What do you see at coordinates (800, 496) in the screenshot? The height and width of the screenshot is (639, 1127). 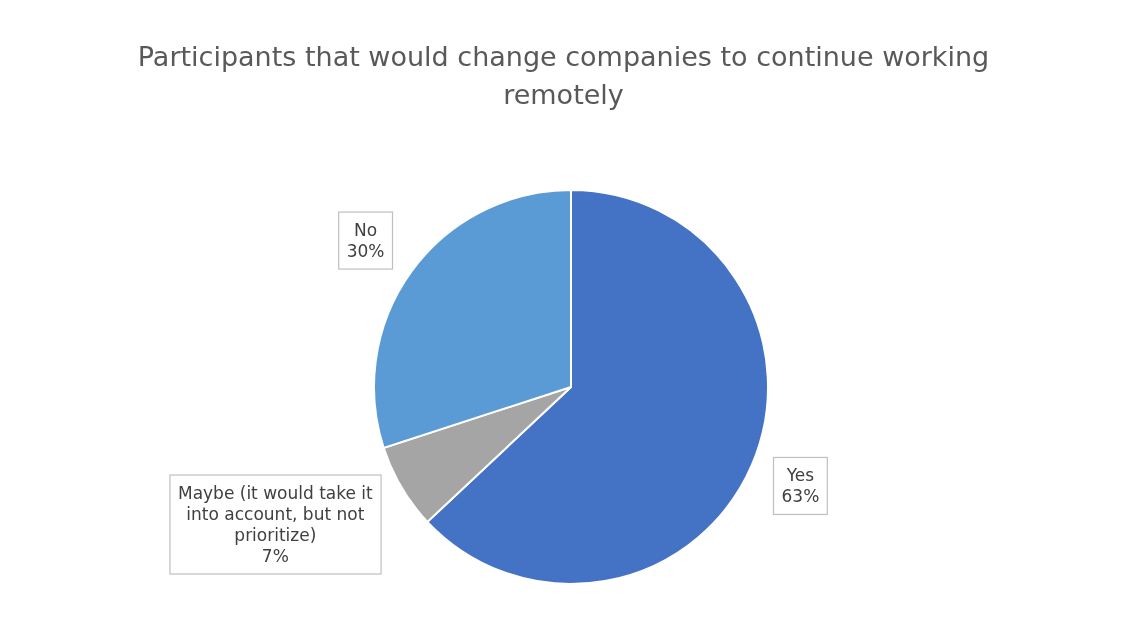 I see `data-label: 63%` at bounding box center [800, 496].